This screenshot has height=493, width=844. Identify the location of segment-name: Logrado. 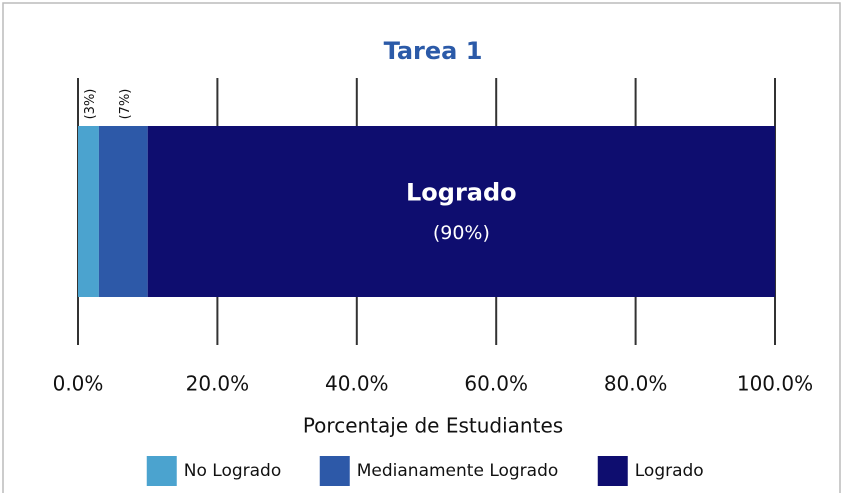
(461, 193).